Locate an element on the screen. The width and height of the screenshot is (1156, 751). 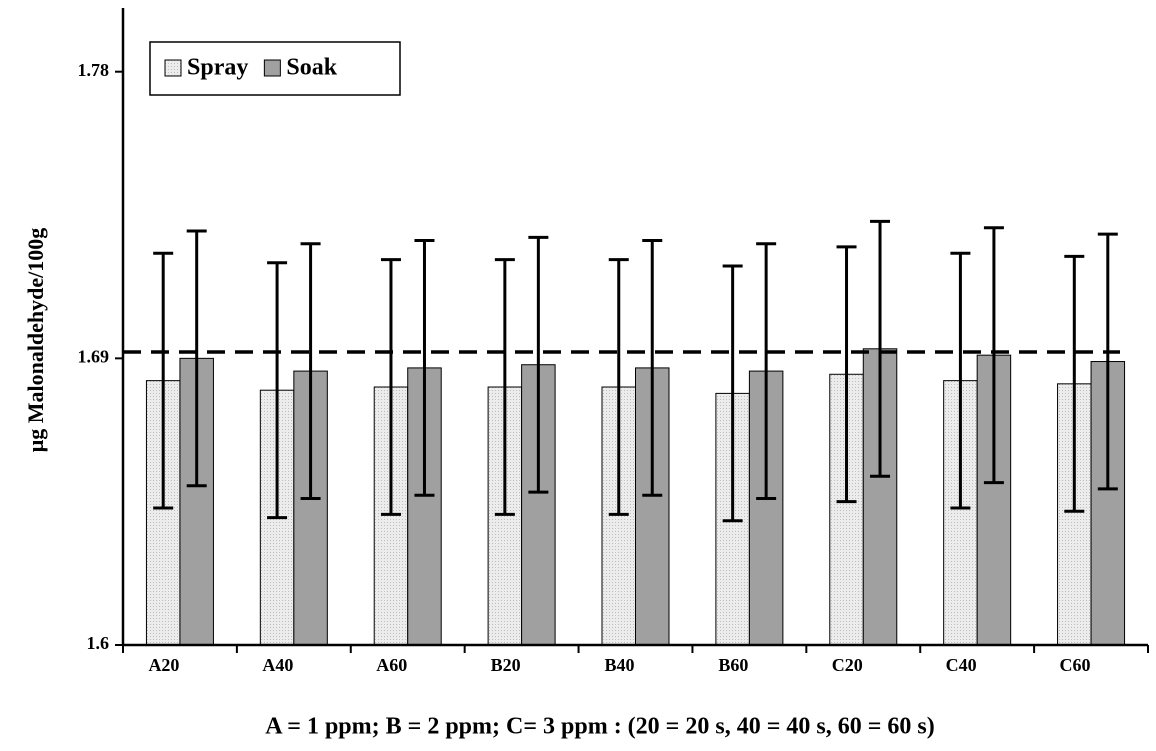
x-tick-label: B40 is located at coordinates (619, 665).